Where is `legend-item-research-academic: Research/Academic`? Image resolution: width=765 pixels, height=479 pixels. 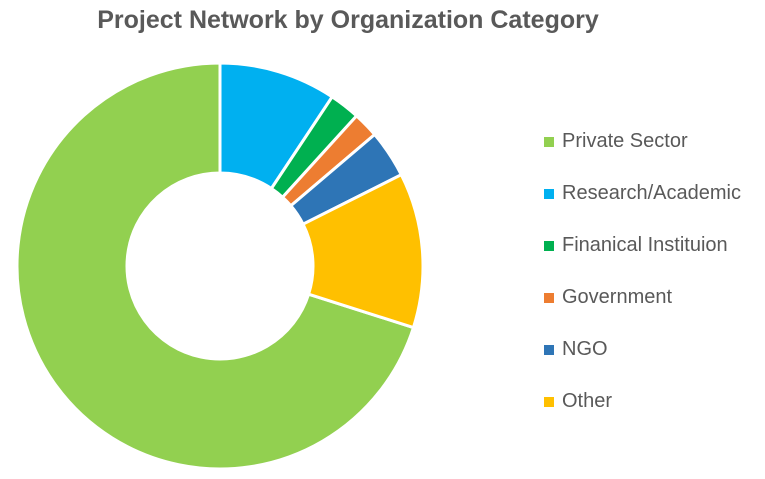 legend-item-research-academic: Research/Academic is located at coordinates (651, 193).